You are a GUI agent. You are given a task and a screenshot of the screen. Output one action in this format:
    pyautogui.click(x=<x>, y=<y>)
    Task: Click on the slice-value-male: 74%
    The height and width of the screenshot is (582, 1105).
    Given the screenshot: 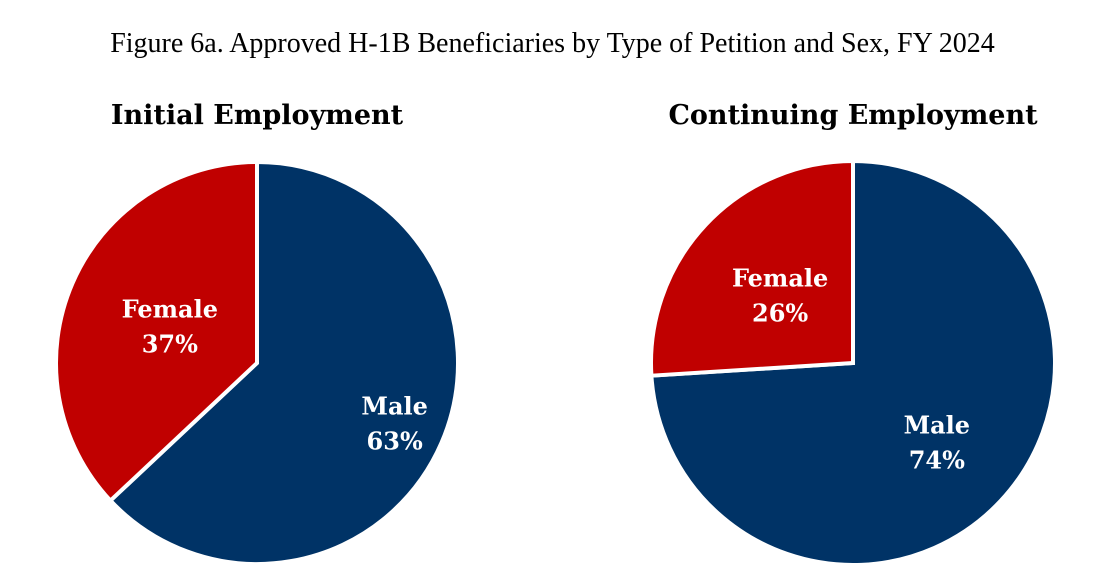 What is the action you would take?
    pyautogui.click(x=937, y=460)
    